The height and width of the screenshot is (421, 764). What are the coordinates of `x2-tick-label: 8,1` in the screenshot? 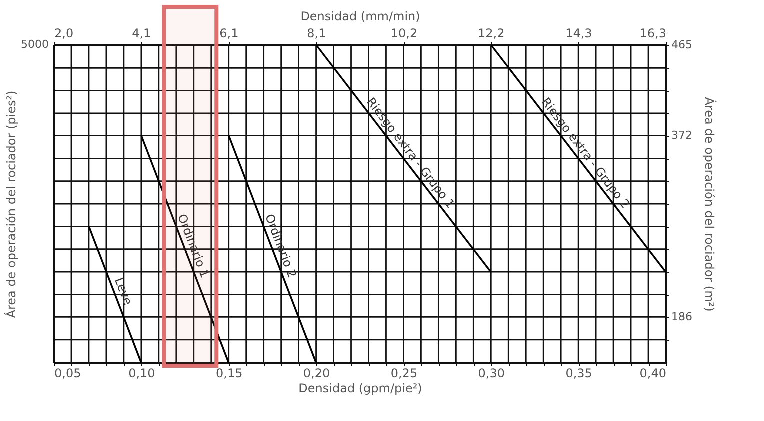 It's located at (316, 33).